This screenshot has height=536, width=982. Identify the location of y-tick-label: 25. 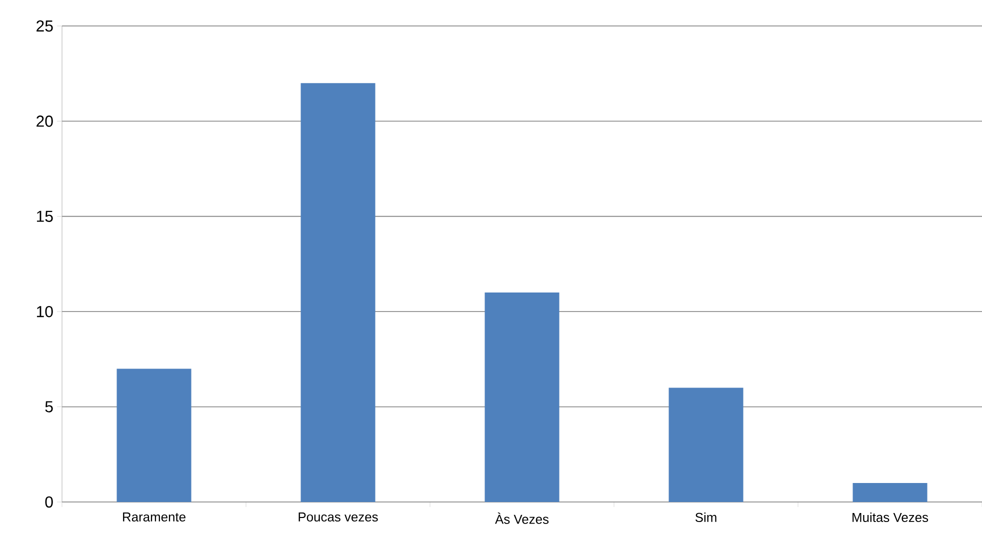
(44, 26).